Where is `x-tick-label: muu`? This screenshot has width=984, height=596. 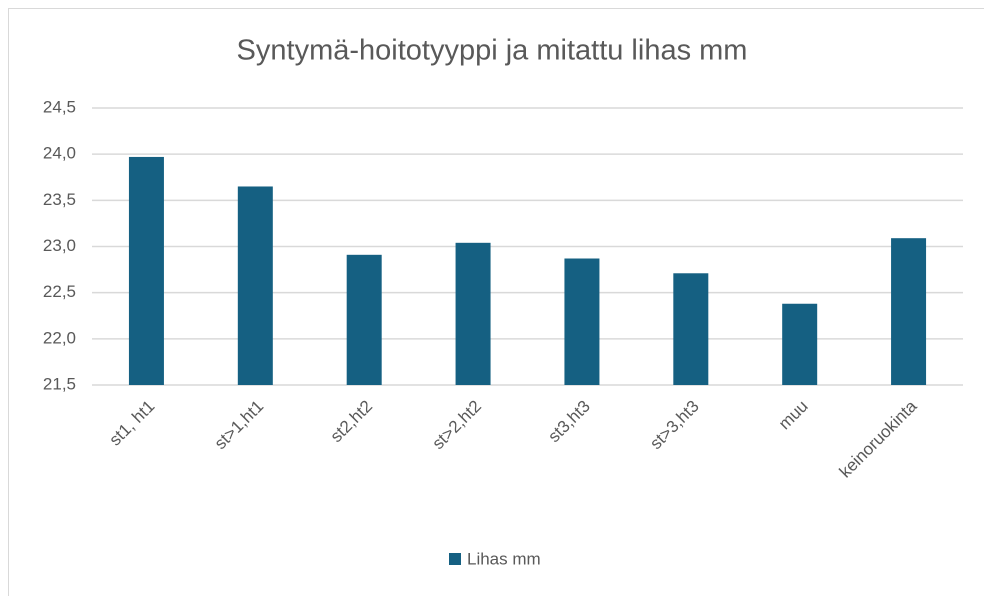 x-tick-label: muu is located at coordinates (793, 415).